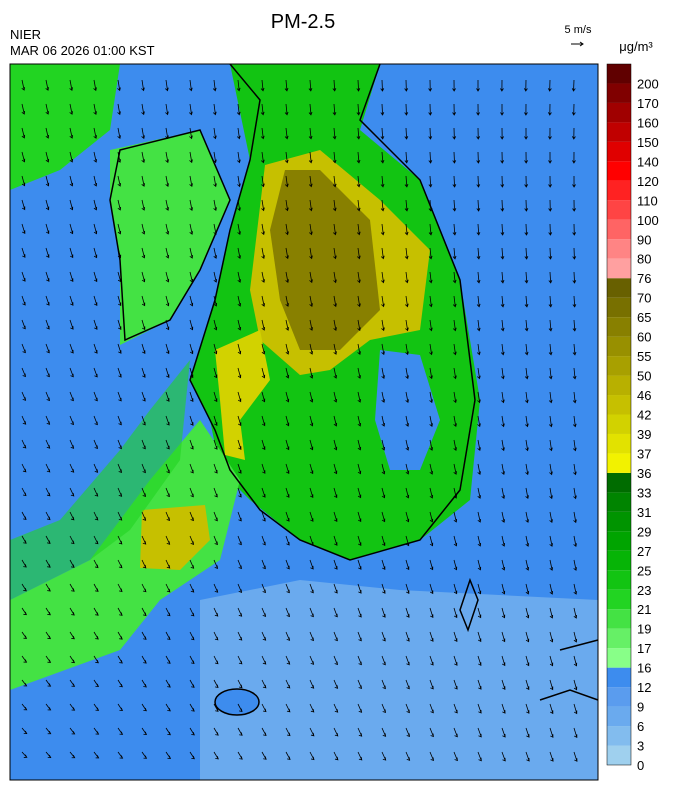 This screenshot has width=673, height=795. Describe the element at coordinates (644, 492) in the screenshot. I see `colorbar-label: 33` at that location.